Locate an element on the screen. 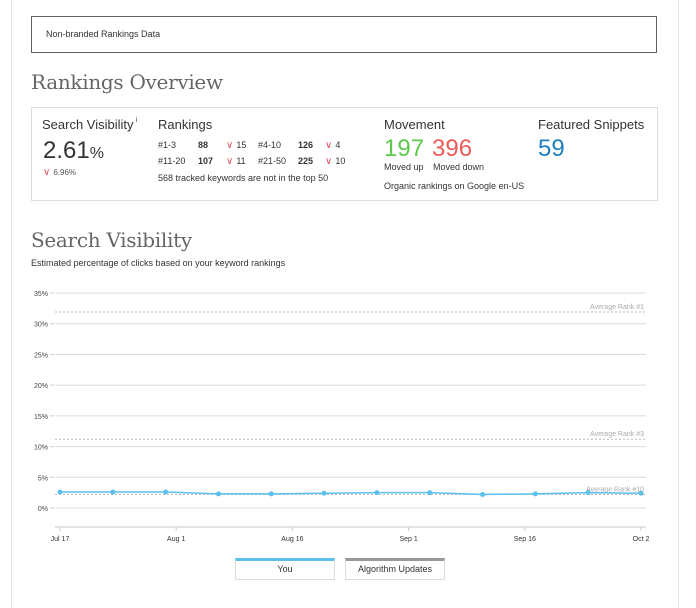 Image resolution: width=696 pixels, height=608 pixels. y-tick-label: 15% is located at coordinates (41, 417).